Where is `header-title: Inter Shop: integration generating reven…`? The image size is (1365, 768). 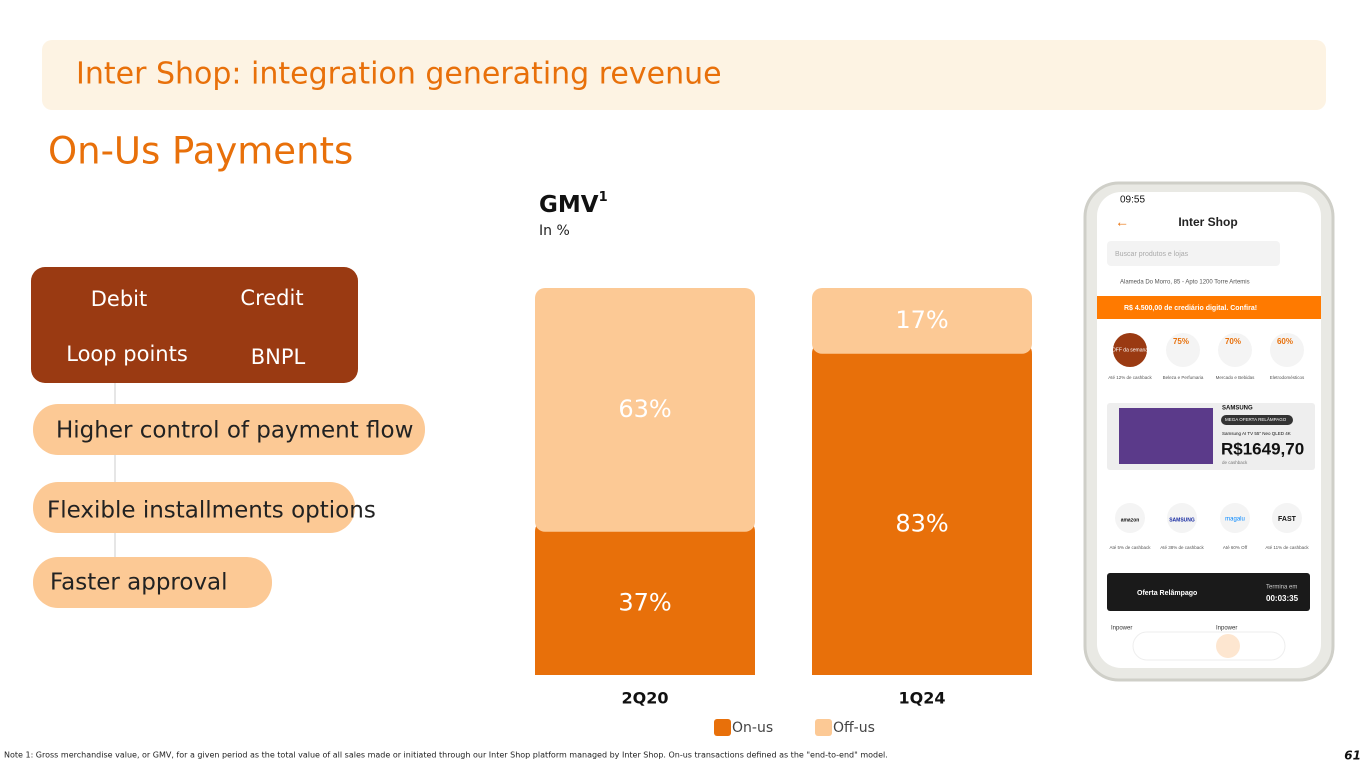
header-title: Inter Shop: integration generating reven… is located at coordinates (399, 74).